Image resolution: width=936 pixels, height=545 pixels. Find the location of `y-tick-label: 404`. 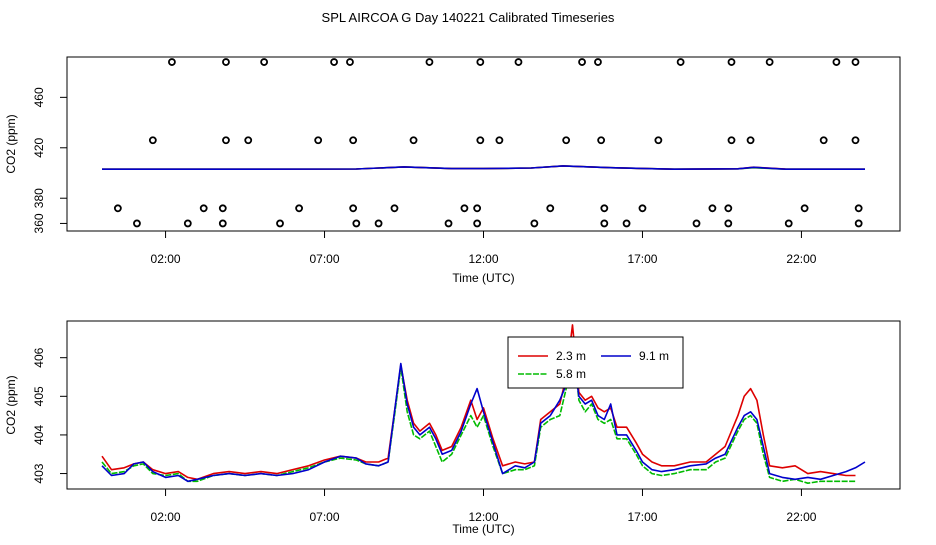

y-tick-label: 404 is located at coordinates (39, 435).